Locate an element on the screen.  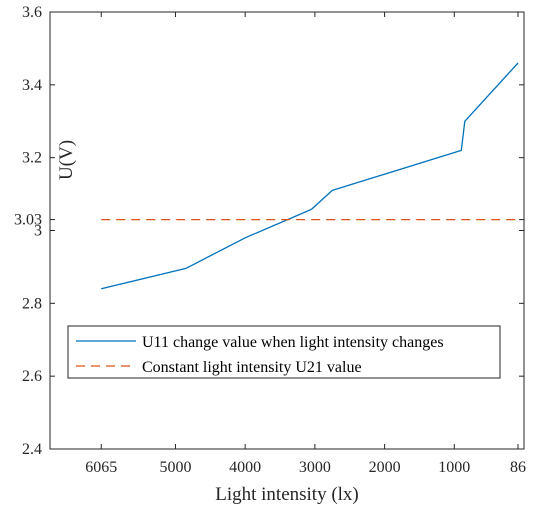
x-axis-label: Light intensity (lx) is located at coordinates (287, 494).